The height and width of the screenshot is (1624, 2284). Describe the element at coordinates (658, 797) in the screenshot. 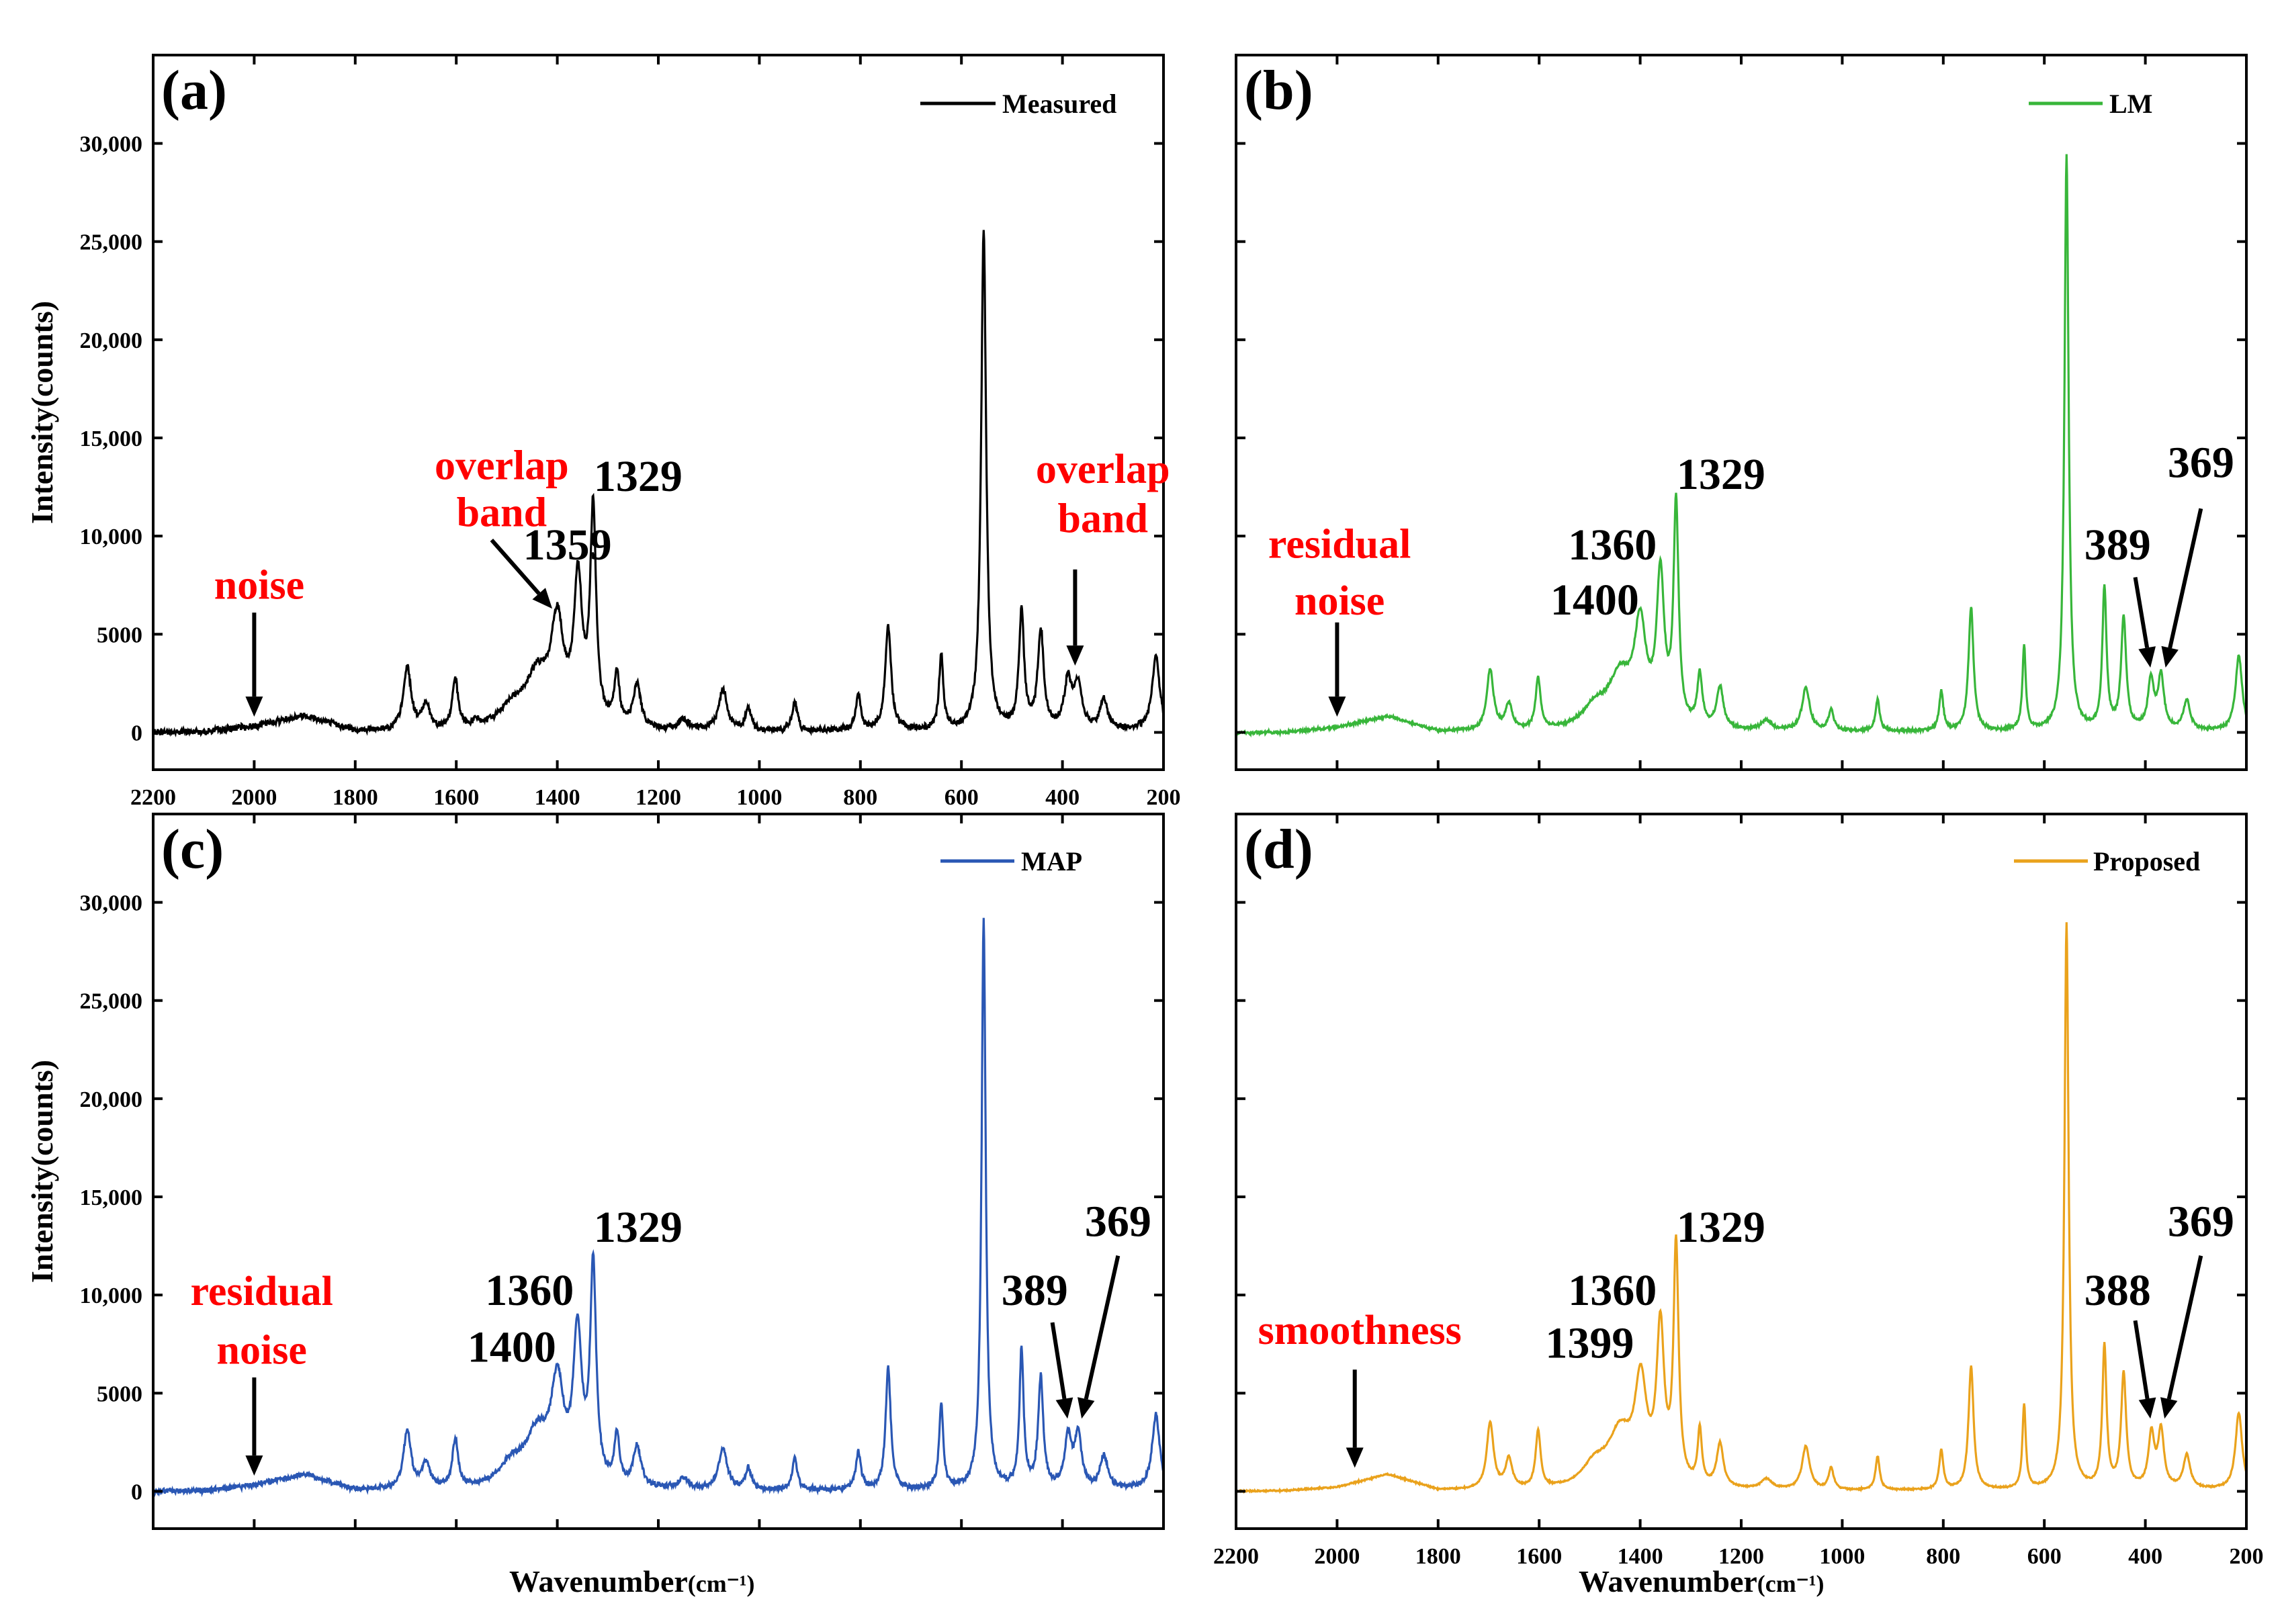

I see `x-tick-label: 1200` at that location.